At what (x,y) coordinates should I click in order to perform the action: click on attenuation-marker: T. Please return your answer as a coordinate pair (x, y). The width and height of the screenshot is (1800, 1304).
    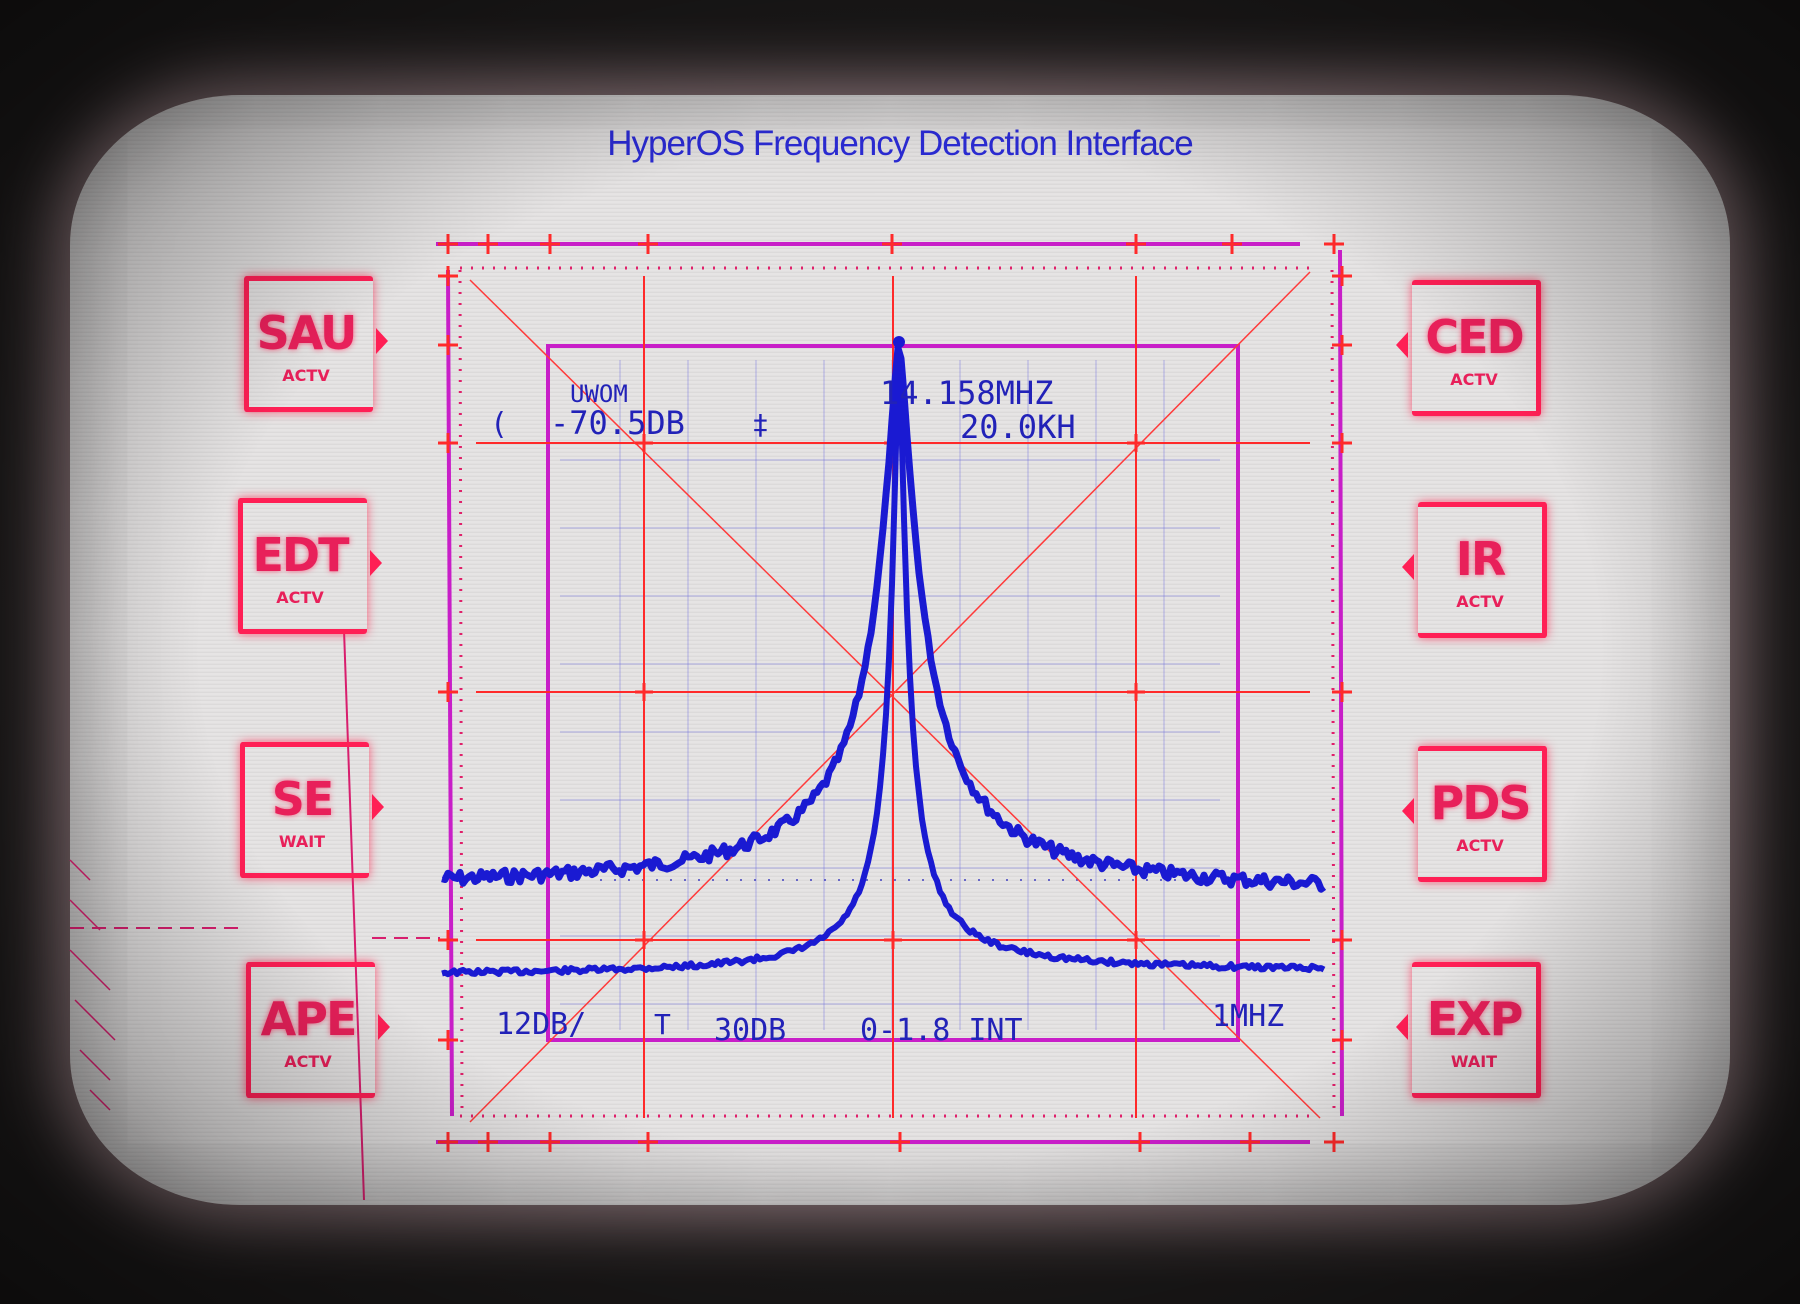
    Looking at the image, I should click on (662, 1024).